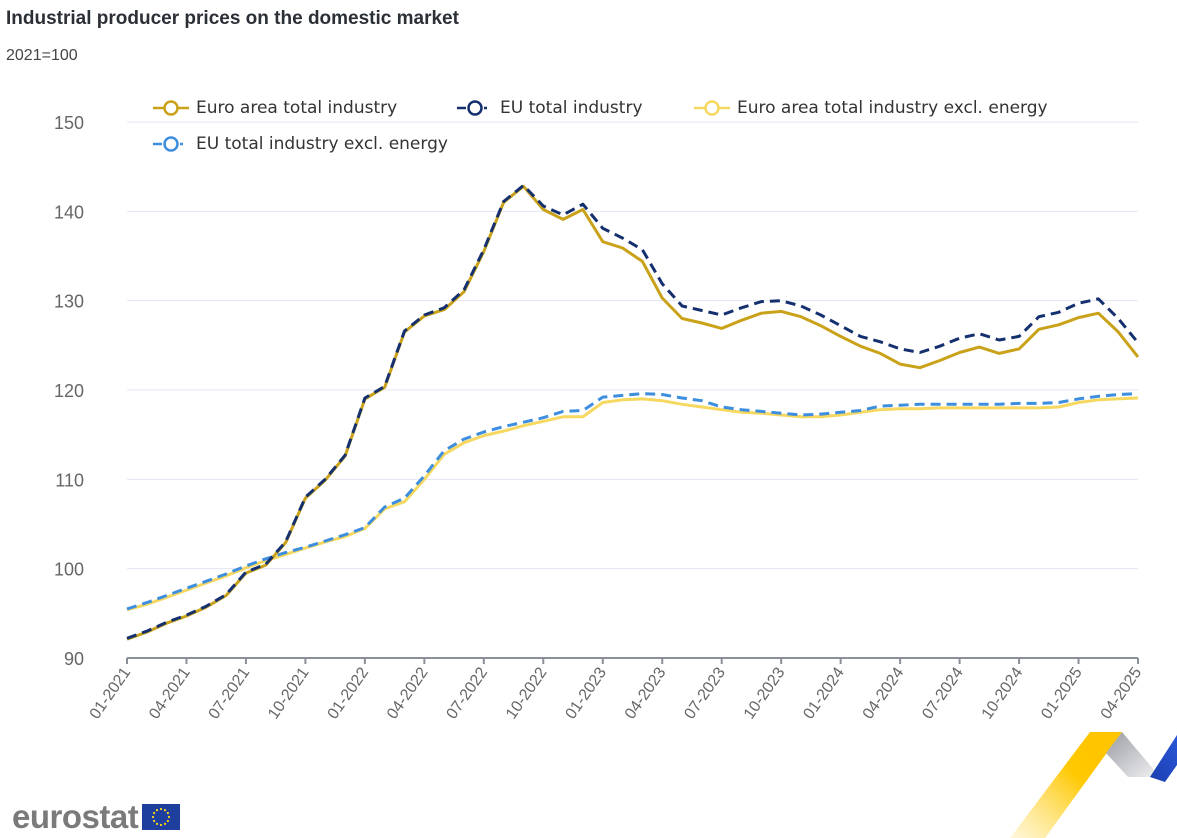  Describe the element at coordinates (705, 693) in the screenshot. I see `x-tick-label: 07-2023` at that location.